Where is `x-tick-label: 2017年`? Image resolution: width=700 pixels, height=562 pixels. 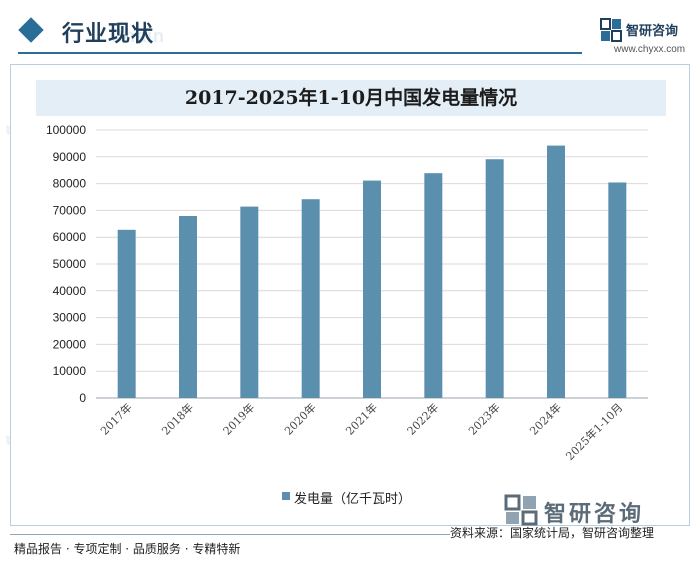
x-tick-label: 2017年 is located at coordinates (115, 418).